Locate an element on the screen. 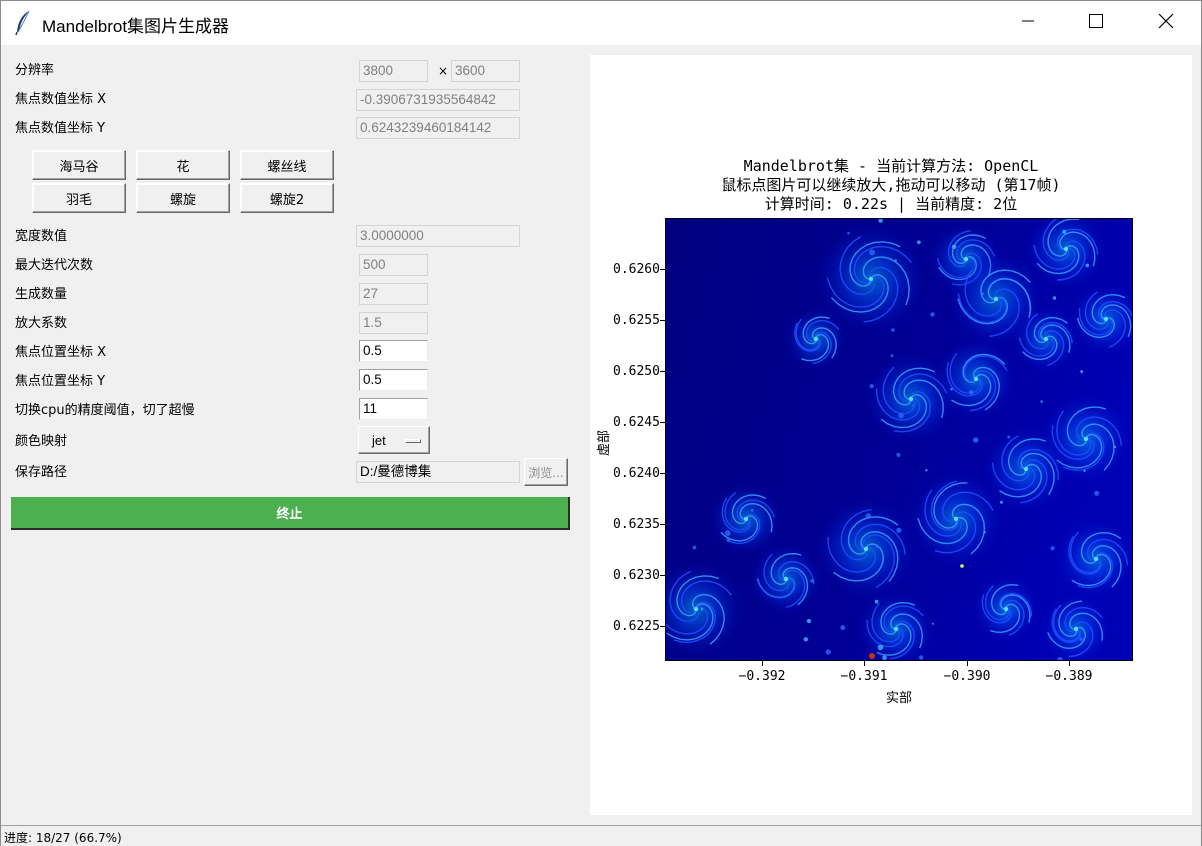  y-tick-label: 0.6250 is located at coordinates (636, 371).